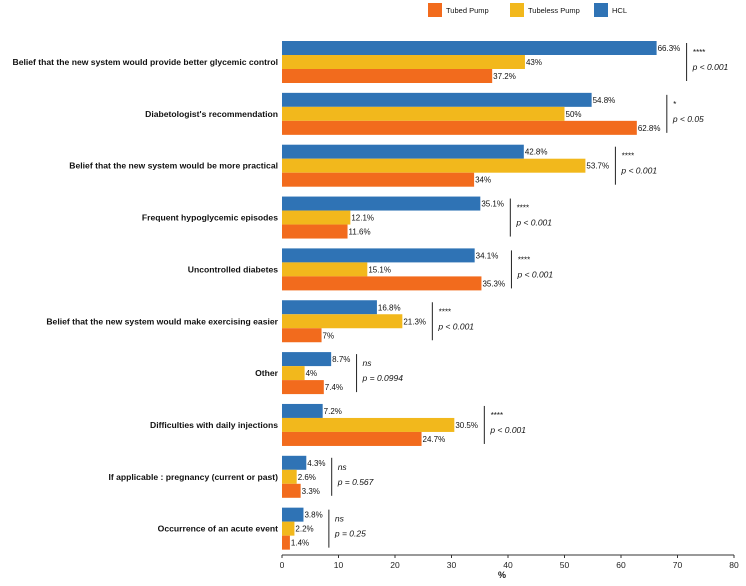 Image resolution: width=746 pixels, height=586 pixels. What do you see at coordinates (466, 425) in the screenshot?
I see `value-label-7-1: 30.5%` at bounding box center [466, 425].